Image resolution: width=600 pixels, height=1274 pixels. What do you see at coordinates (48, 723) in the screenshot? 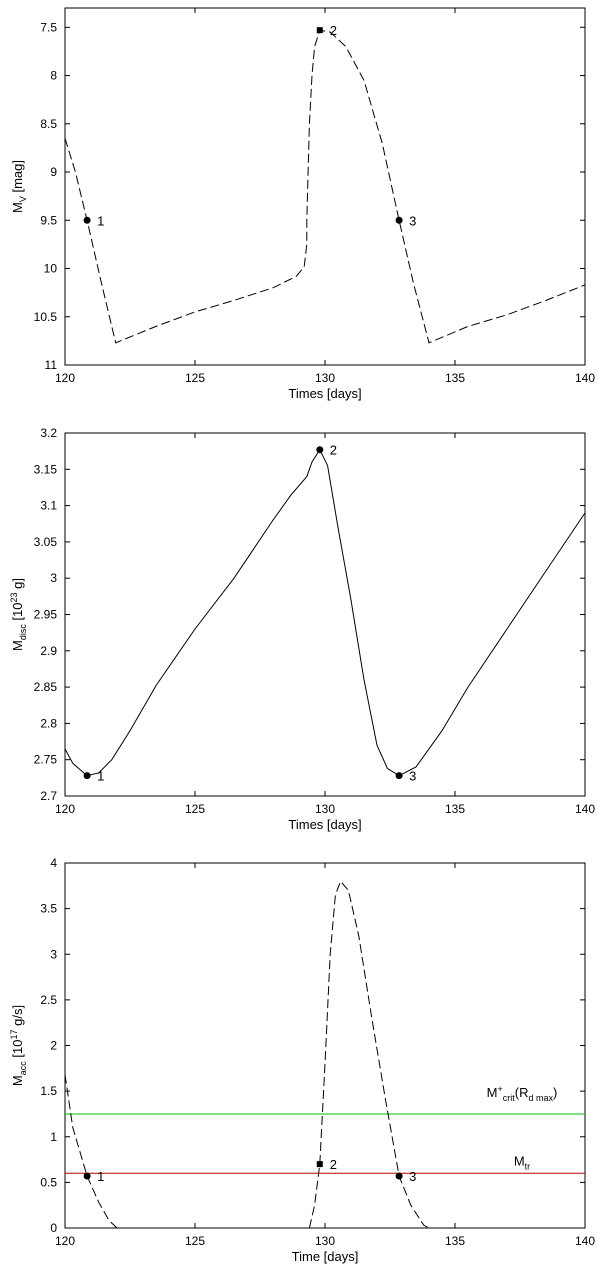
I see `y-tick-label: 2.8` at bounding box center [48, 723].